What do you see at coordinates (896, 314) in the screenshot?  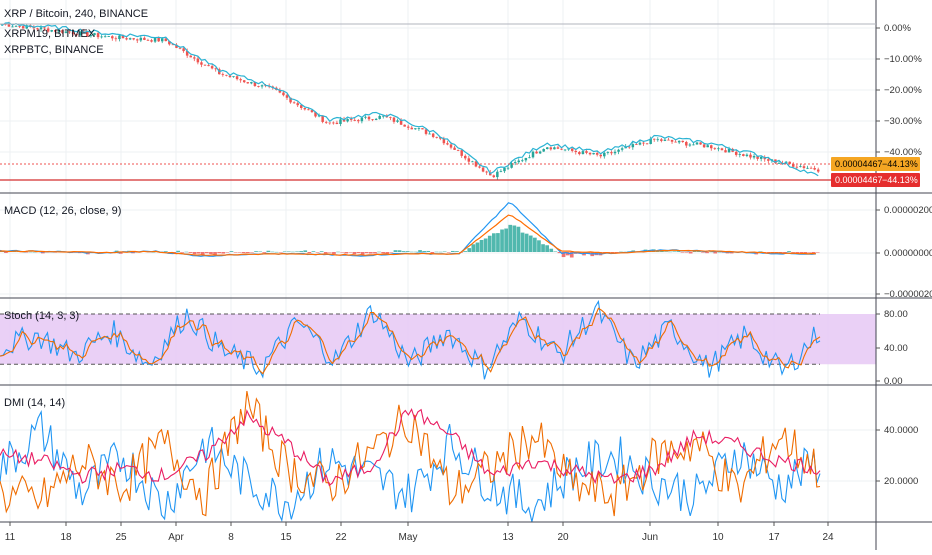 I see `stoch-tick: 80.00` at bounding box center [896, 314].